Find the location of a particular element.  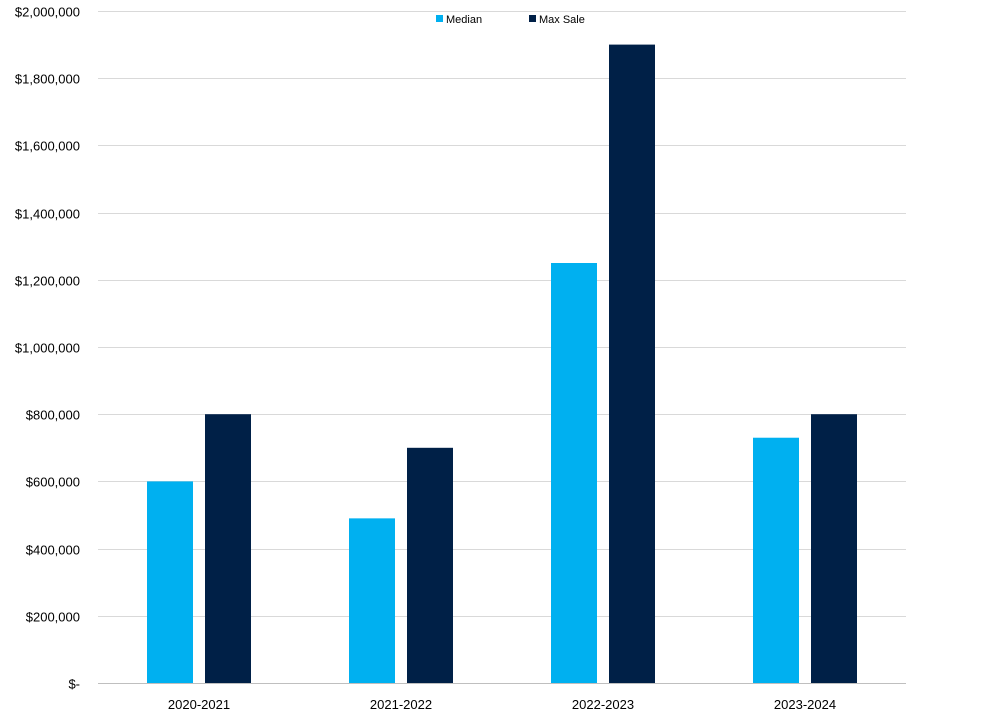

x-axis-tick-labels: 2020-2021 2021-2022 2022-2023 2023-2024 is located at coordinates (502, 704).